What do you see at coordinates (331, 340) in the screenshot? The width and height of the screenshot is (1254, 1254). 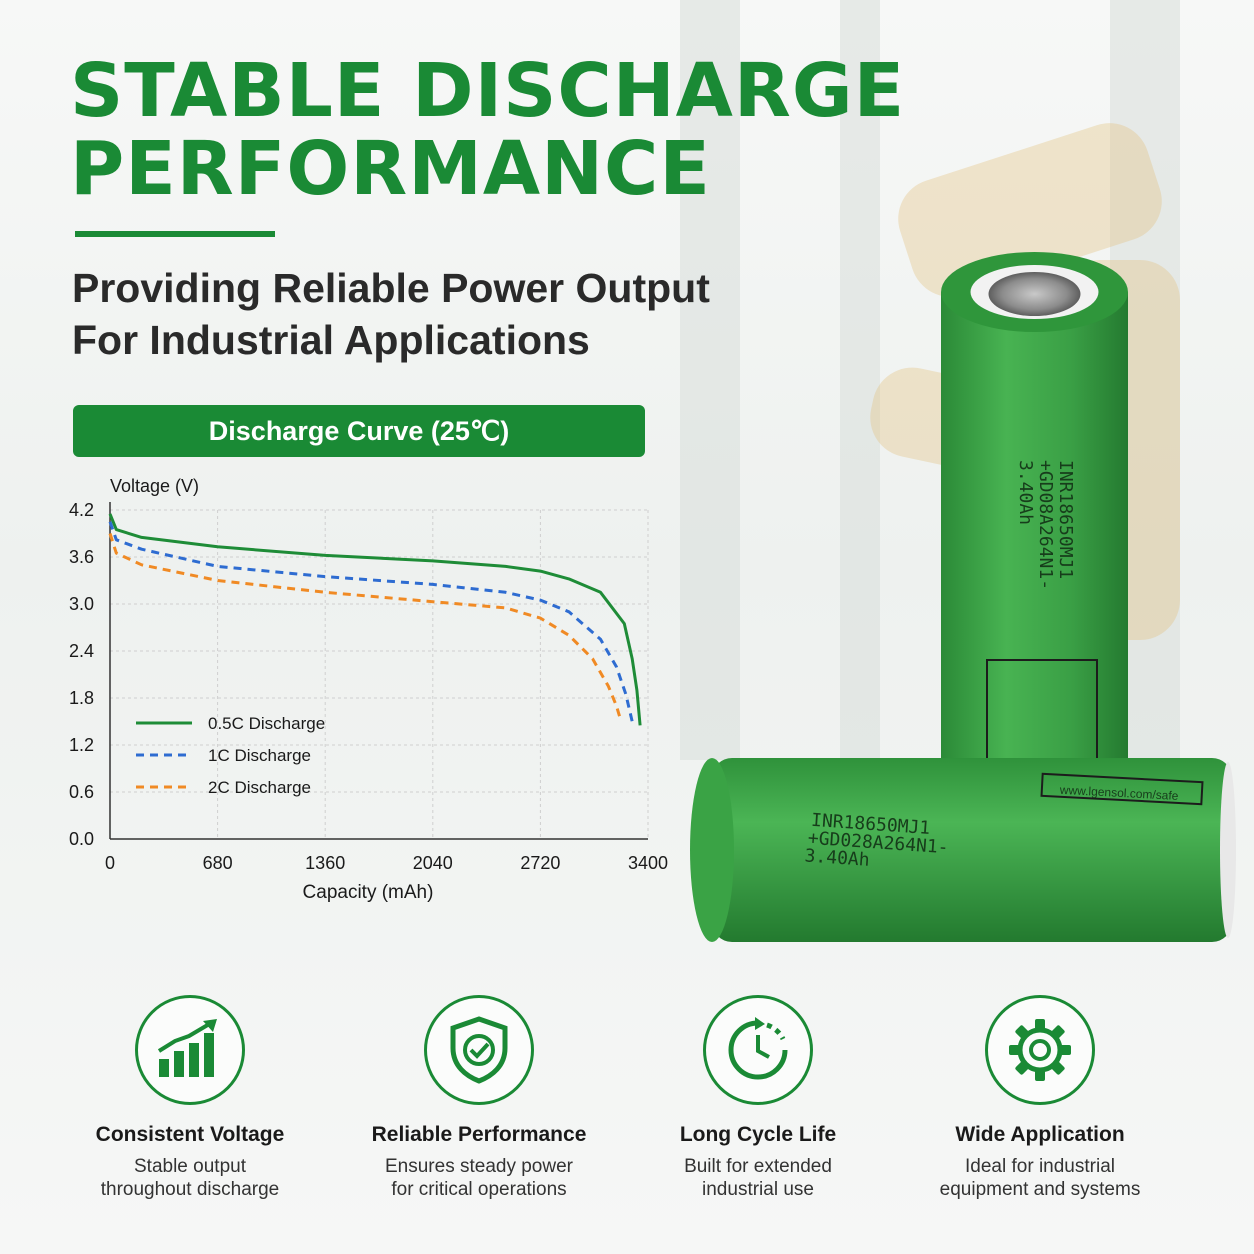 I see `subtitle-line-2: For Industrial Applications` at bounding box center [331, 340].